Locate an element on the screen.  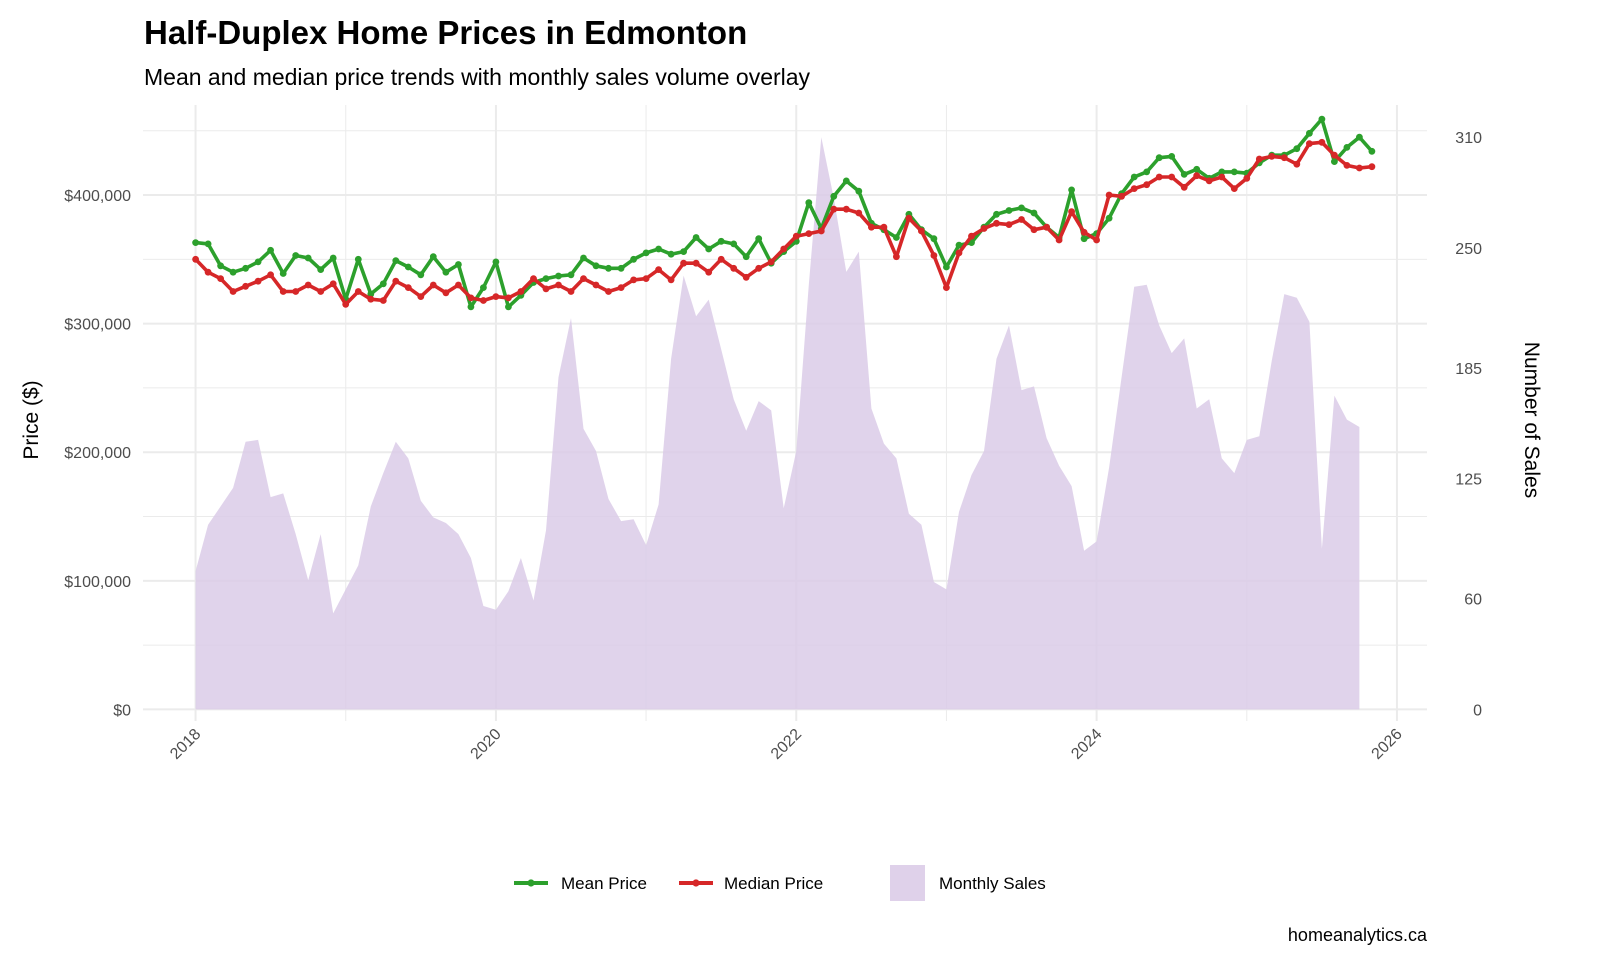
legend-item-sales: Monthly Sales is located at coordinates (968, 883).